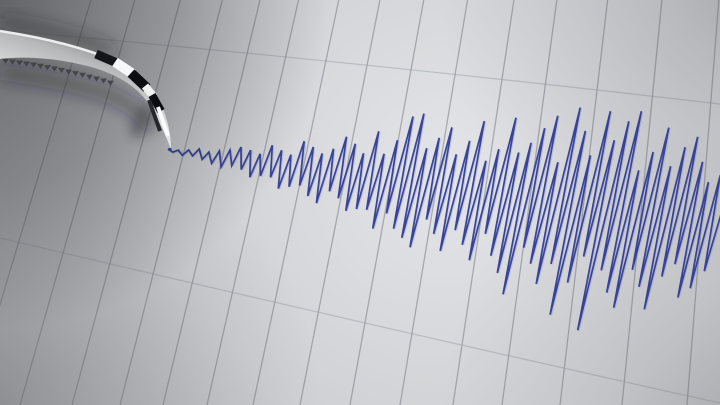  I want to click on pen-serrated-edge, so click(58, 72).